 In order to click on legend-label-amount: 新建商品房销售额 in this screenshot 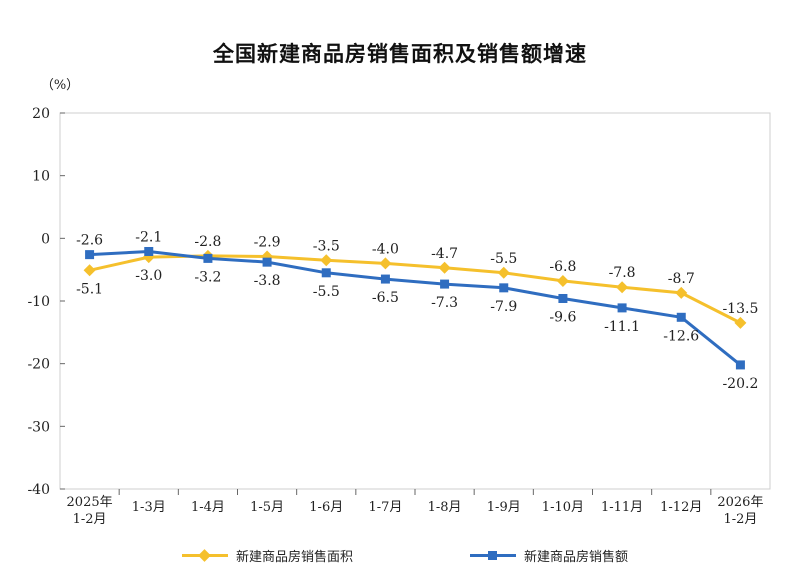, I will do `click(576, 557)`.